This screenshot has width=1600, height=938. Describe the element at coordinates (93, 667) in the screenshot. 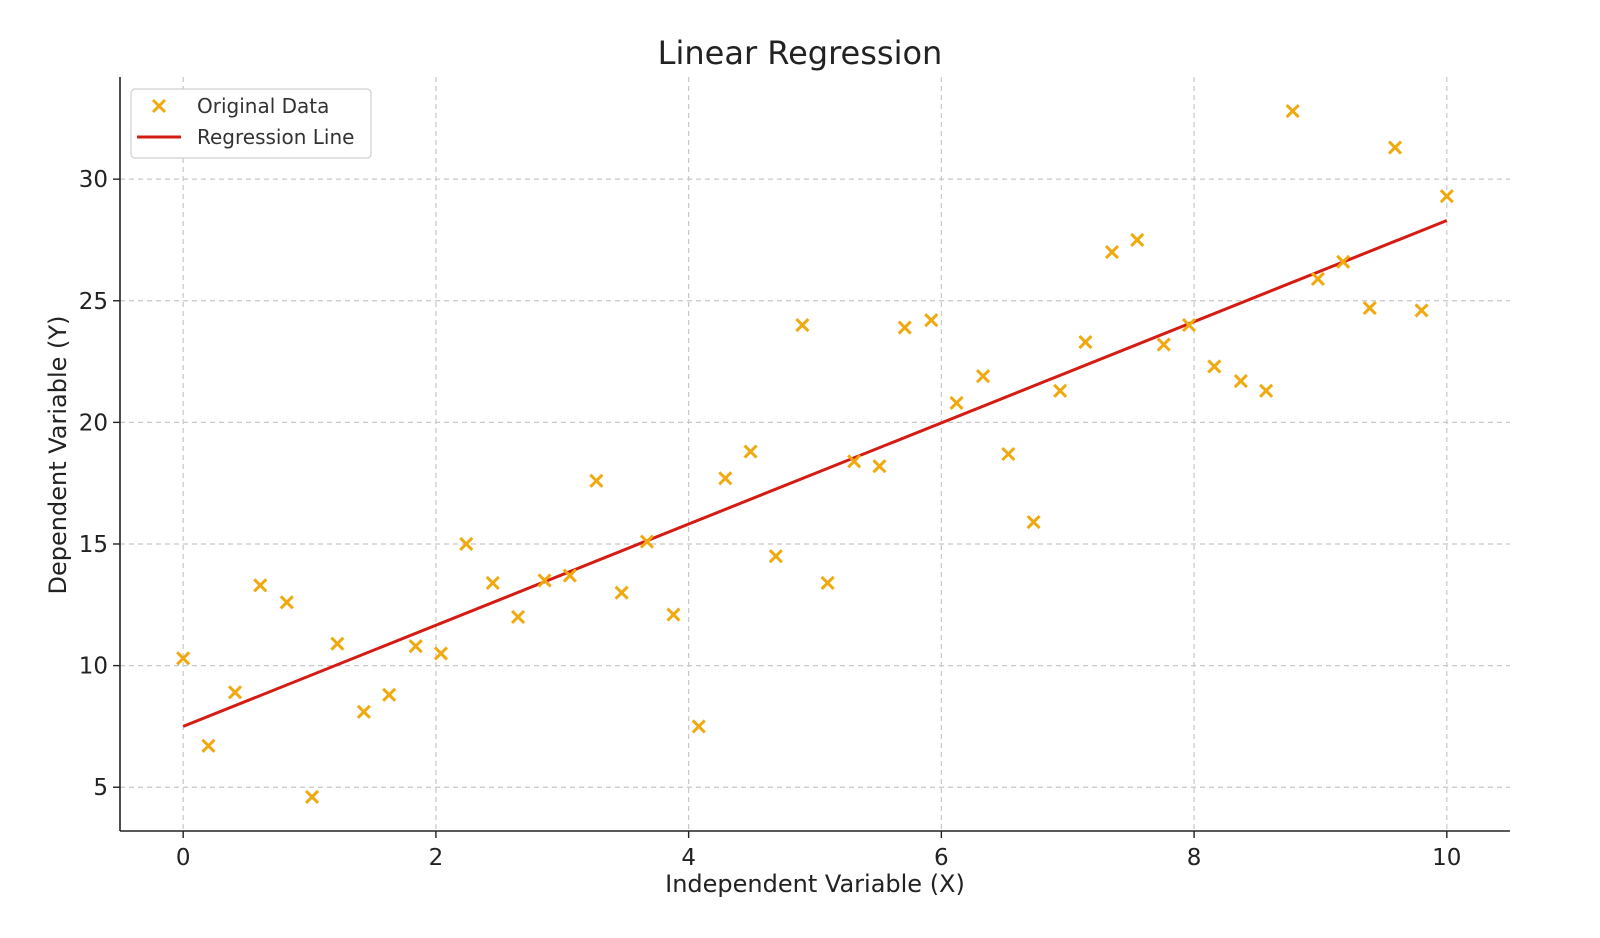

I see `y-tick-label: 10` at that location.